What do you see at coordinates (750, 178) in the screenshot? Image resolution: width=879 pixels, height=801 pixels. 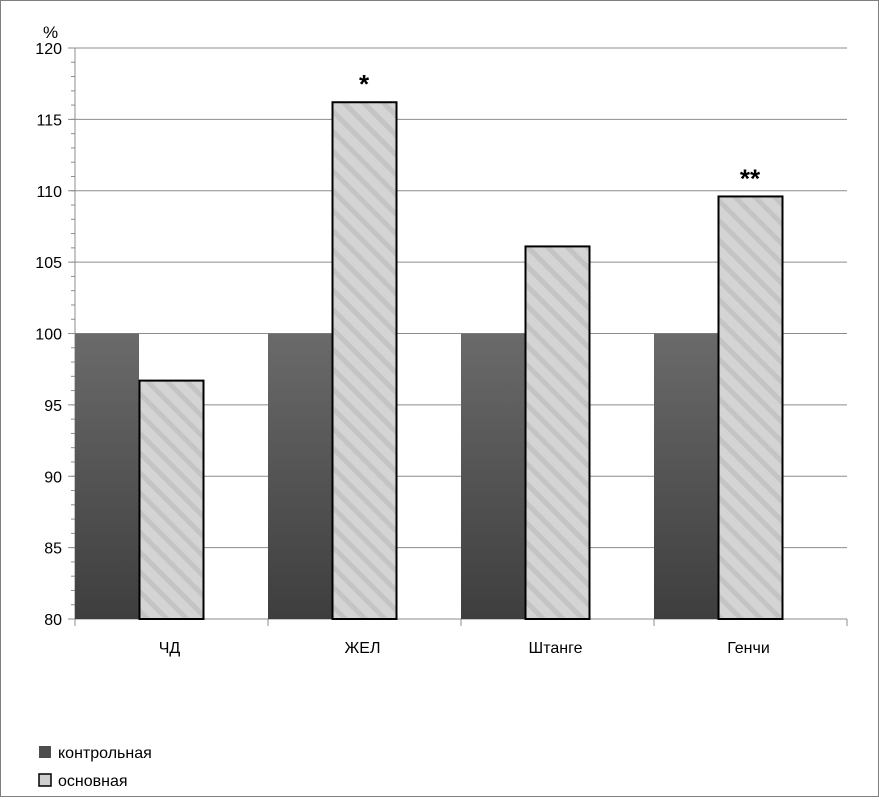 I see `significance-annotation: **` at bounding box center [750, 178].